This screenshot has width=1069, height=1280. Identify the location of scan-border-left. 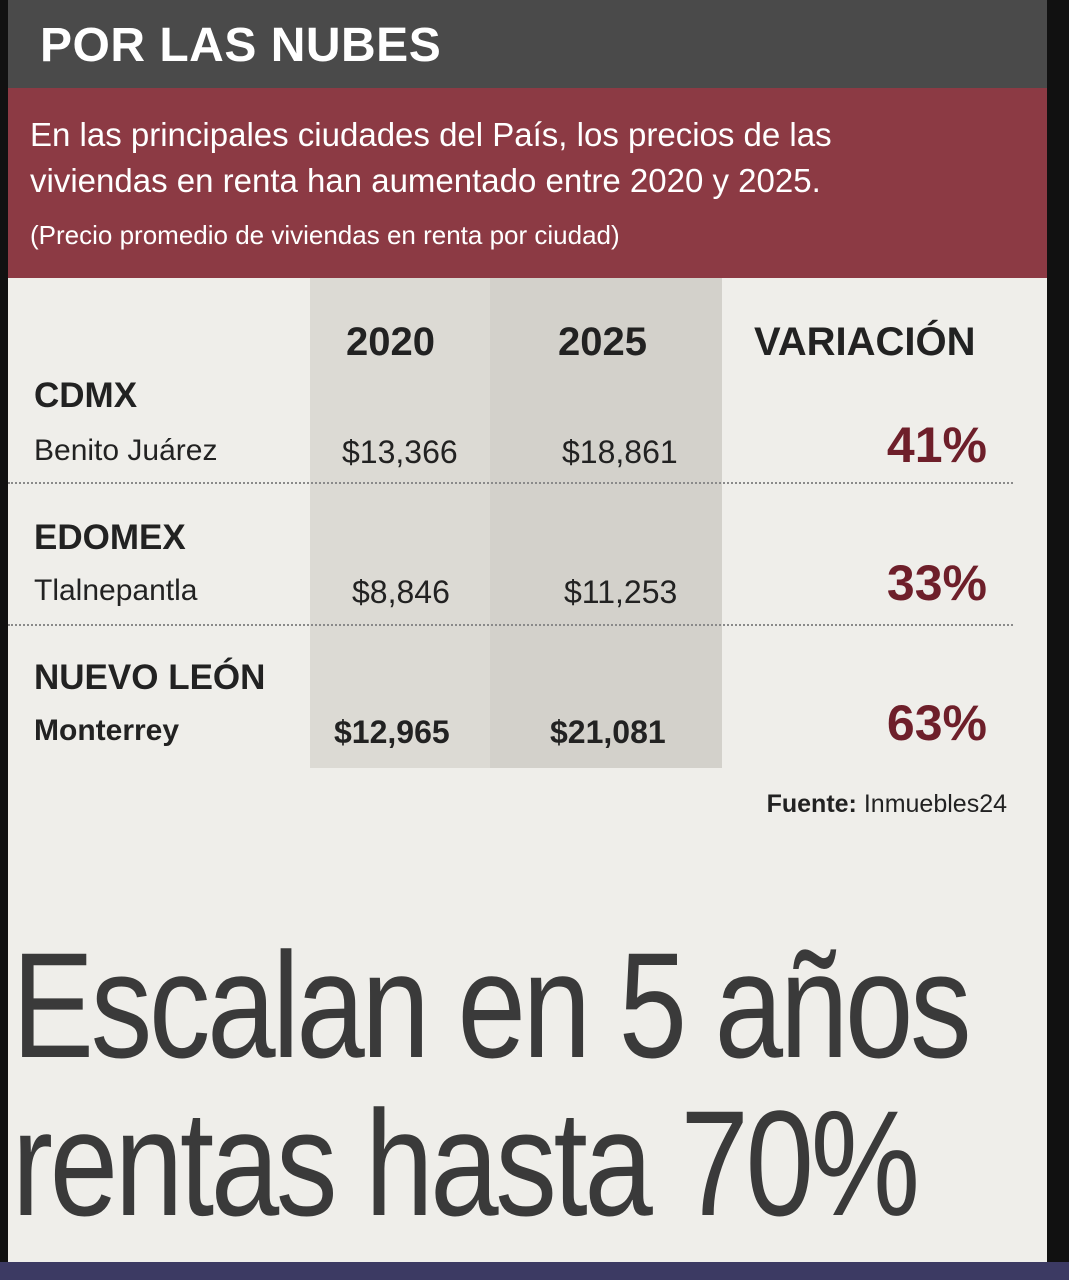
(4, 631).